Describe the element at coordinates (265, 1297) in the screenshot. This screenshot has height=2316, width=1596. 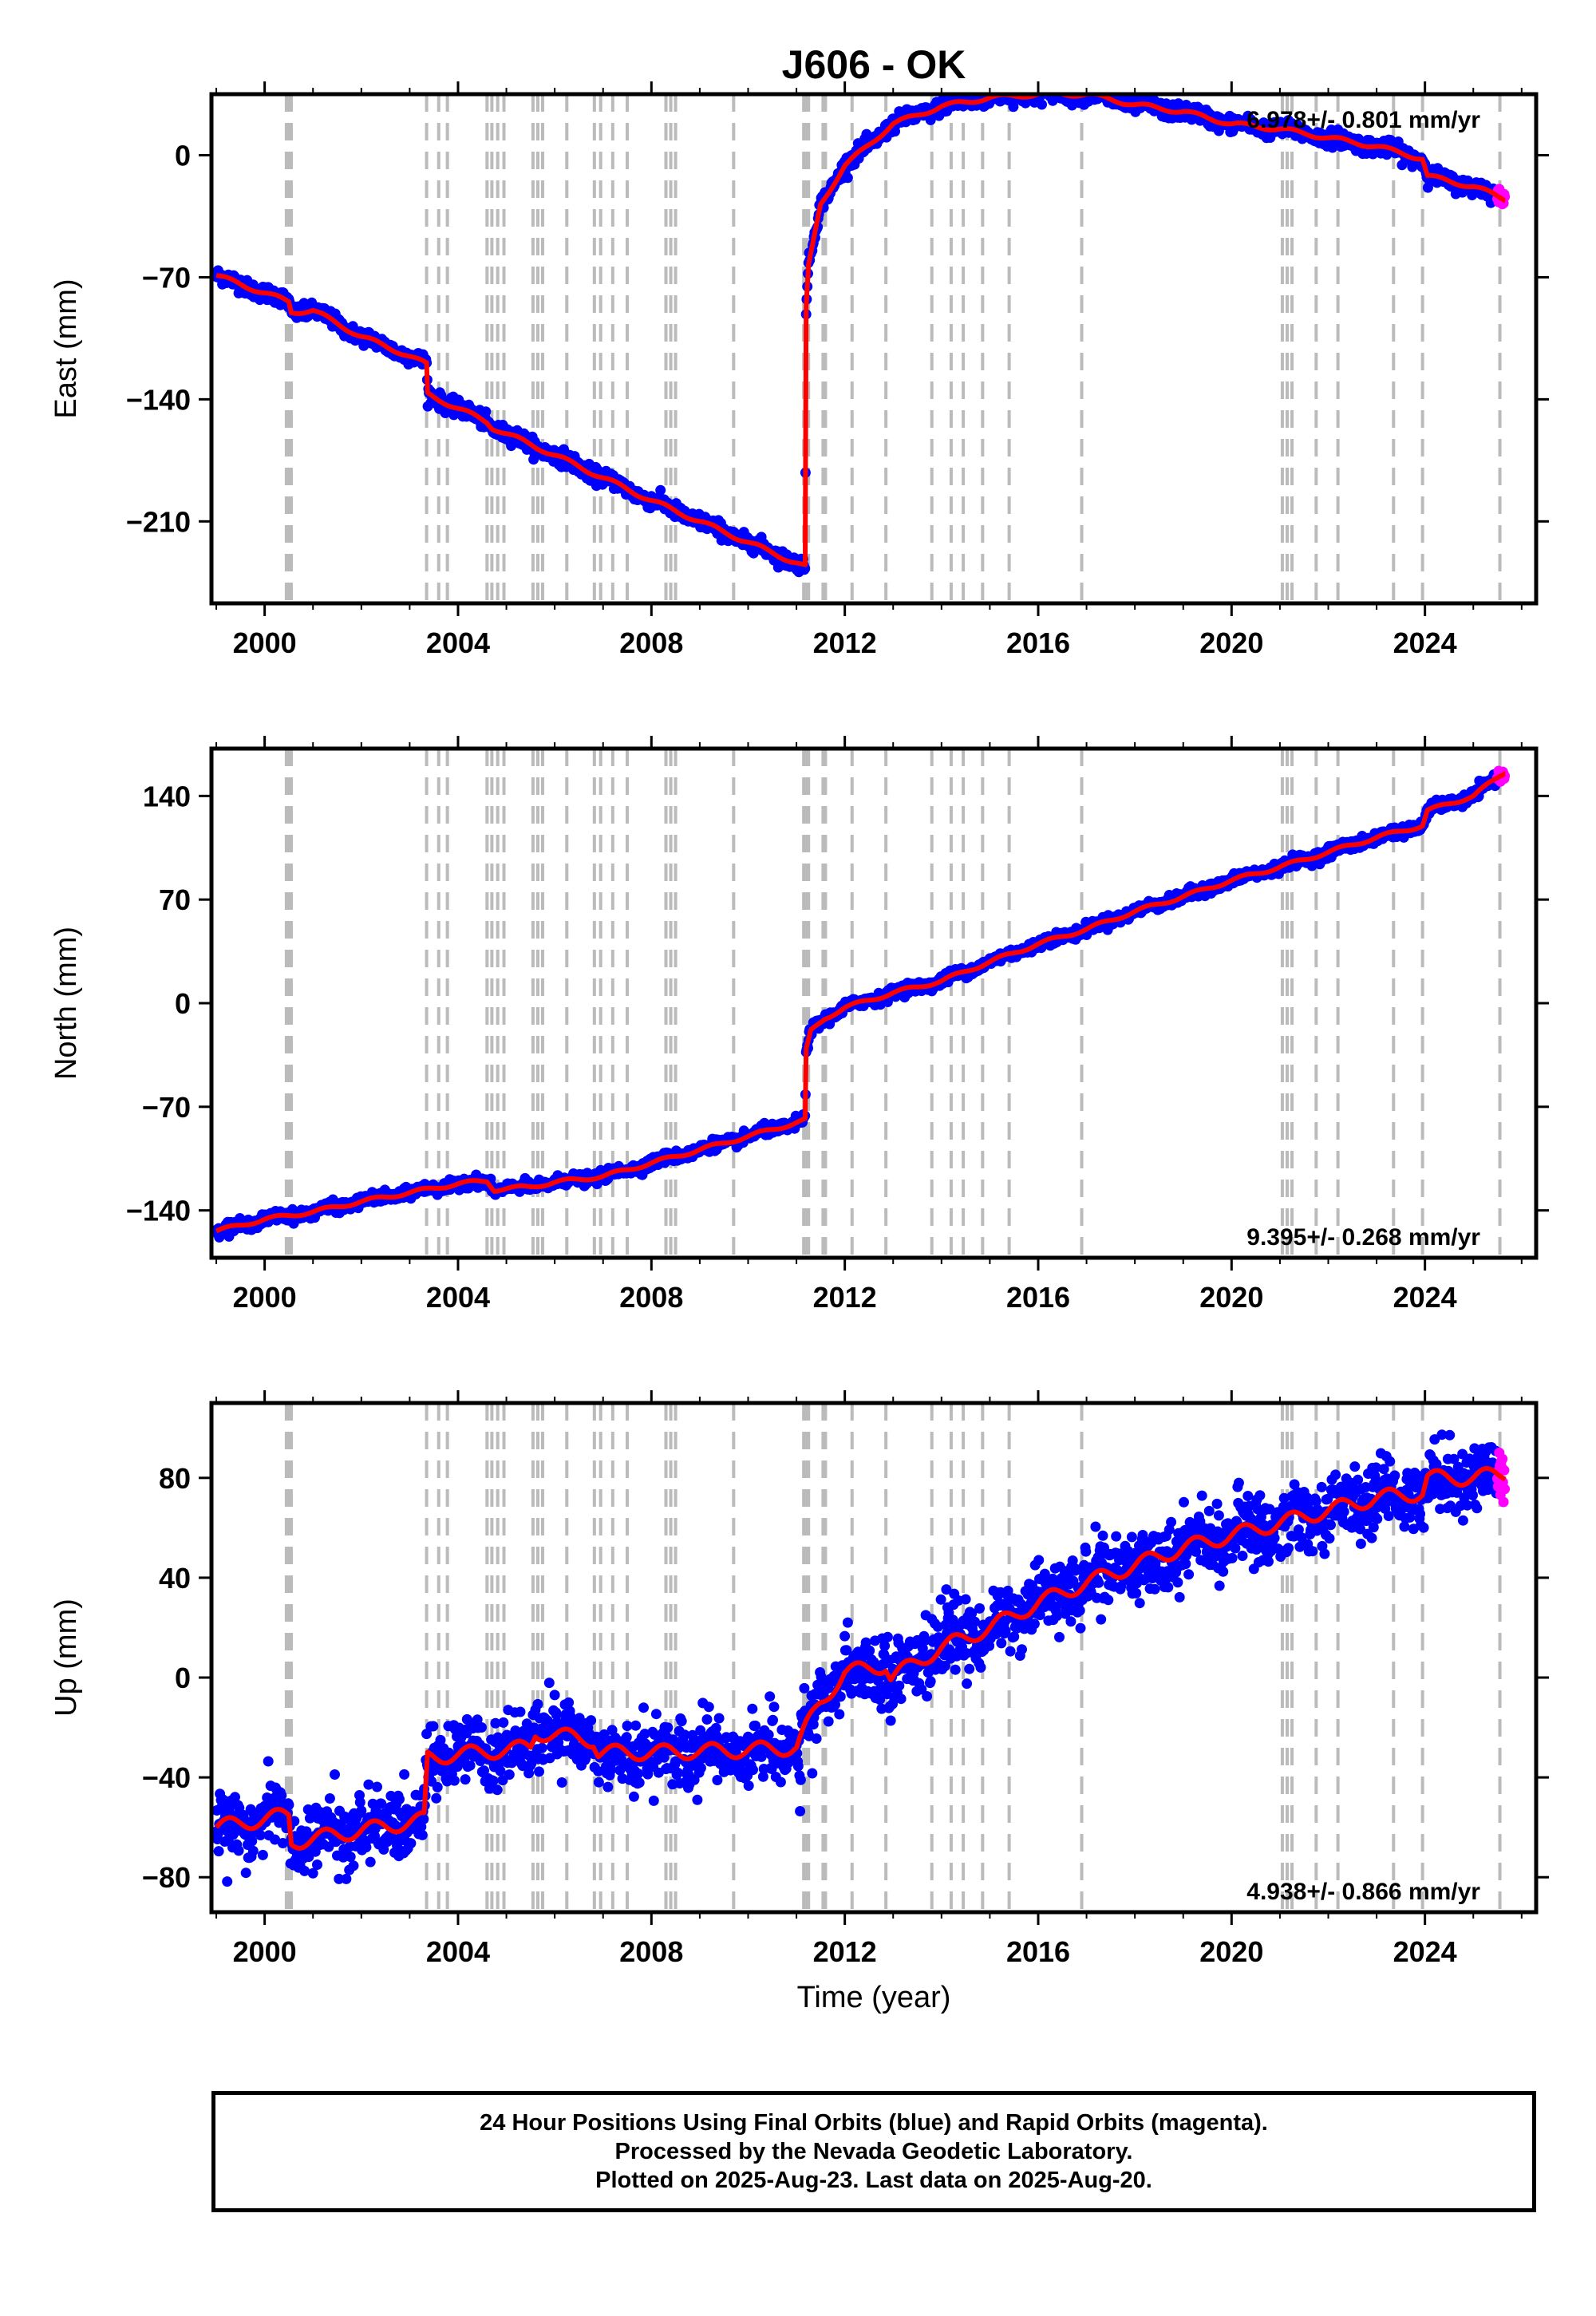
I see `north-x-tick-label-0: 2000` at that location.